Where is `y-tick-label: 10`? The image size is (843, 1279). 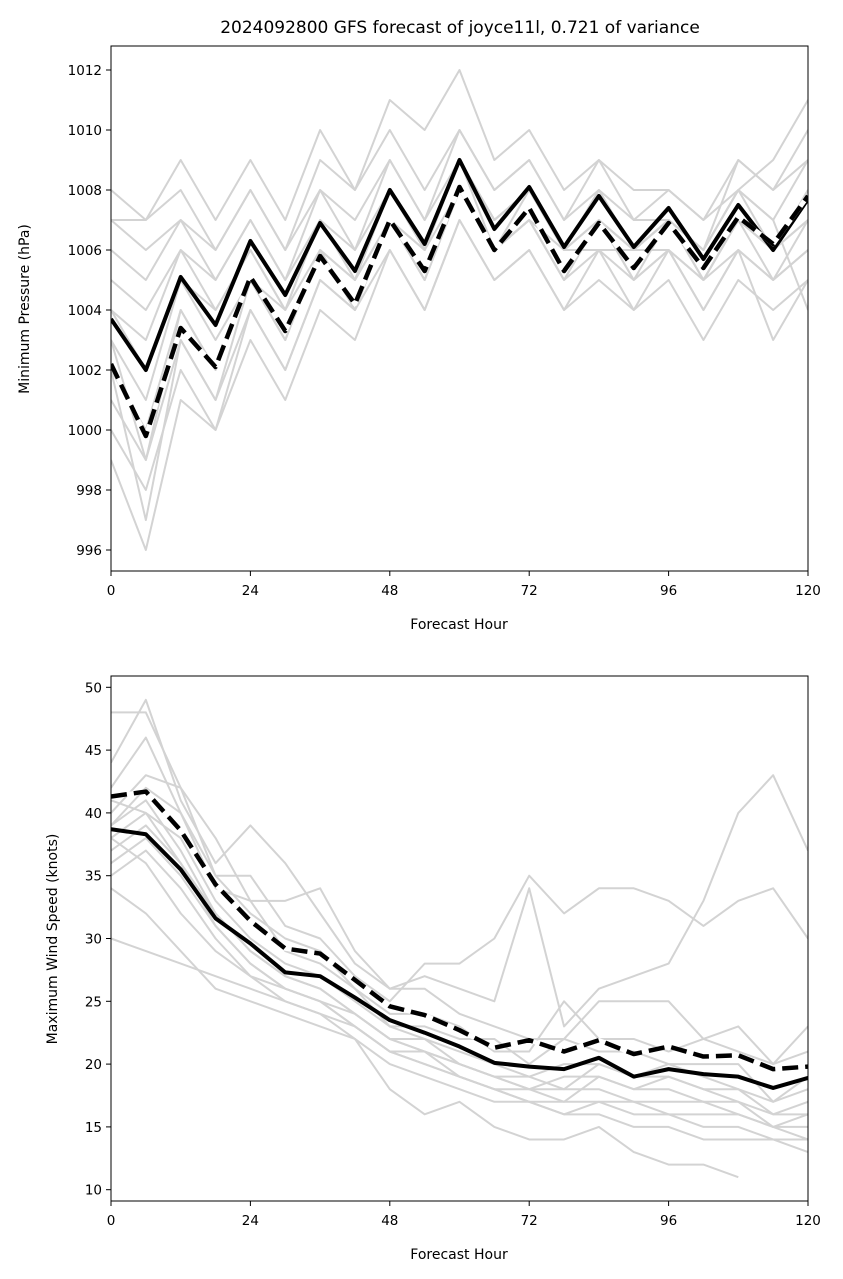
y-tick-label: 10 is located at coordinates (93, 1191).